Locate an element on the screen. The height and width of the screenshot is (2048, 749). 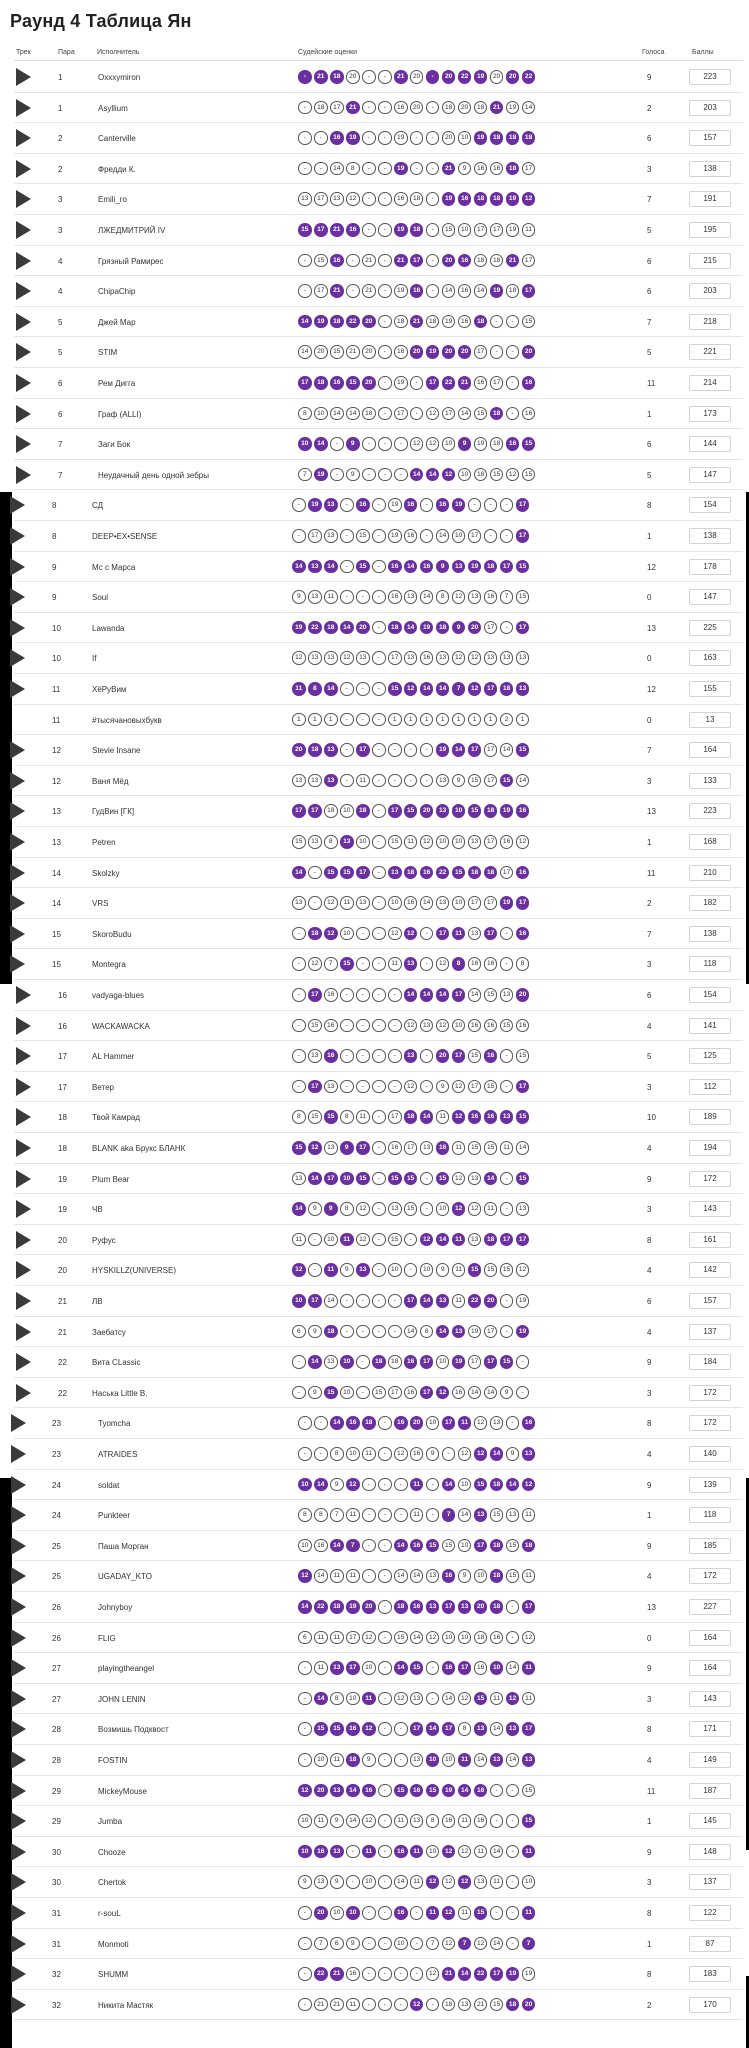
artist-name: playingtheangel is located at coordinates (126, 1669).